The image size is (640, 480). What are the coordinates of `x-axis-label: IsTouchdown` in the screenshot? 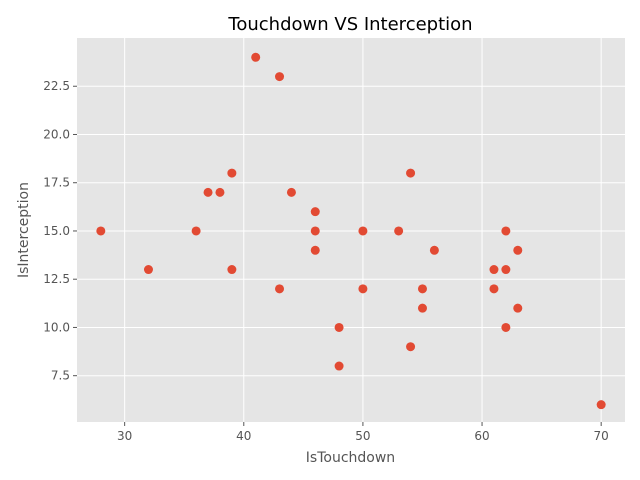 It's located at (350, 458).